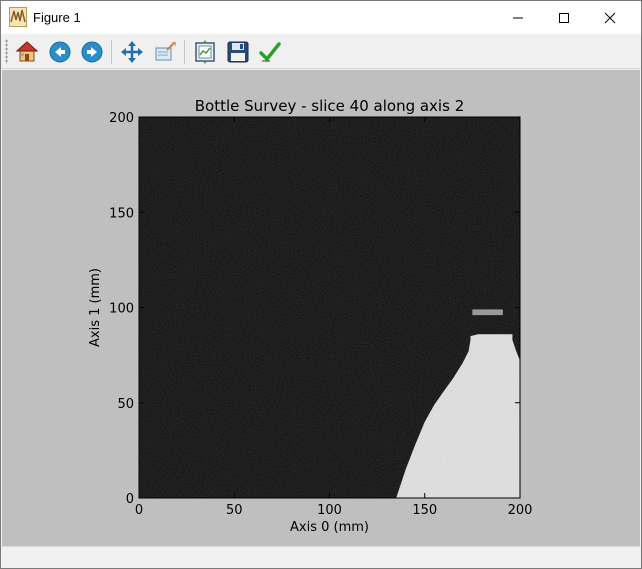 Image resolution: width=642 pixels, height=569 pixels. I want to click on back-arrow-icon, so click(60, 52).